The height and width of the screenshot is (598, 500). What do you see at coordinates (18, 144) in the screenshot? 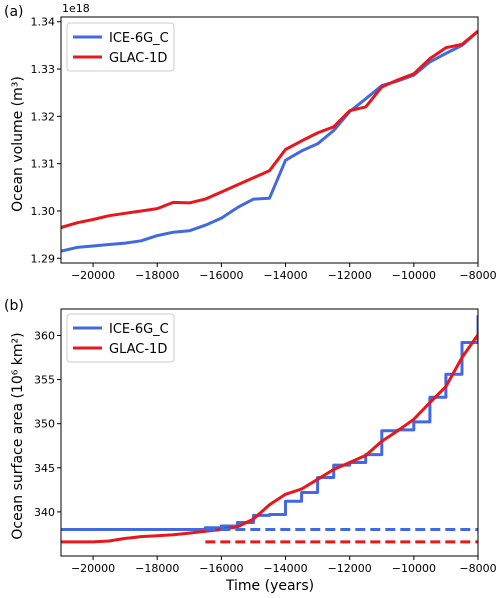
I see `panel-a-ylabel: Ocean volume (m³)` at bounding box center [18, 144].